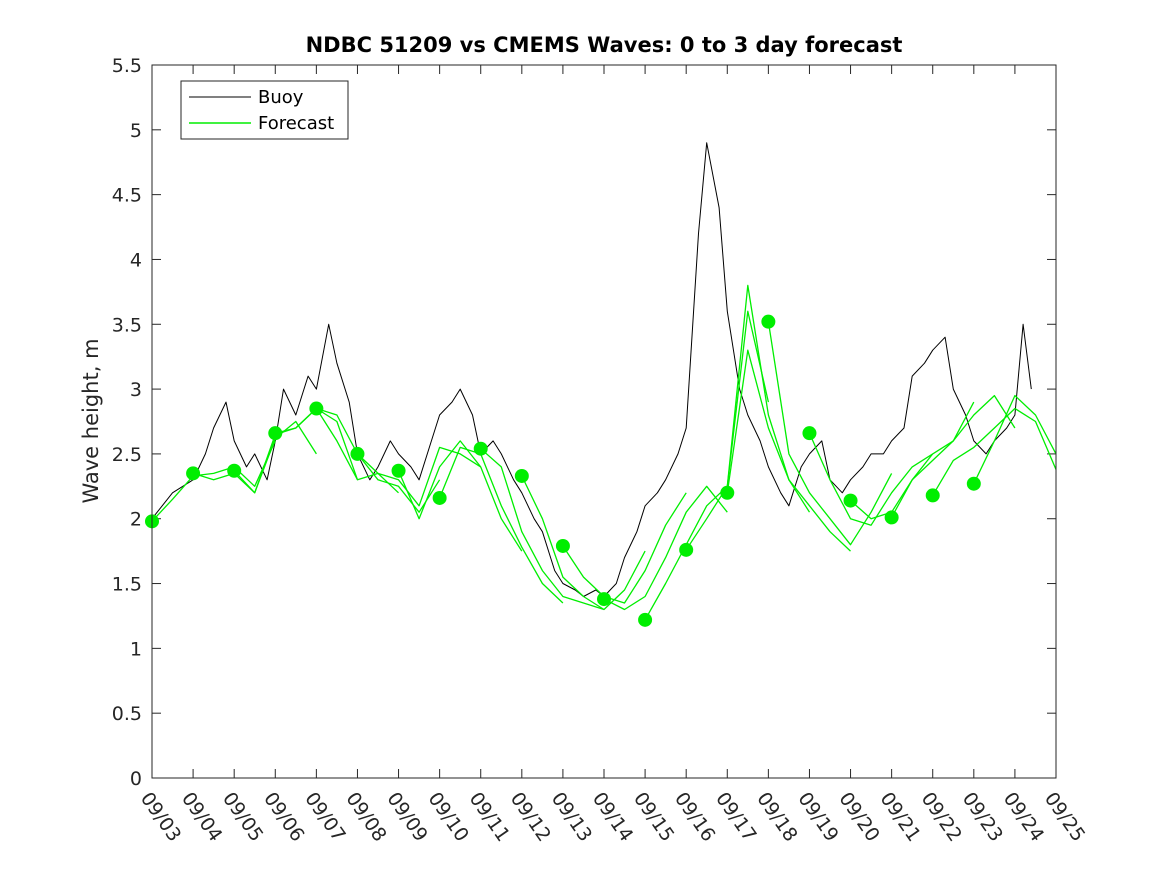  I want to click on y-tick-label: 1, so click(136, 649).